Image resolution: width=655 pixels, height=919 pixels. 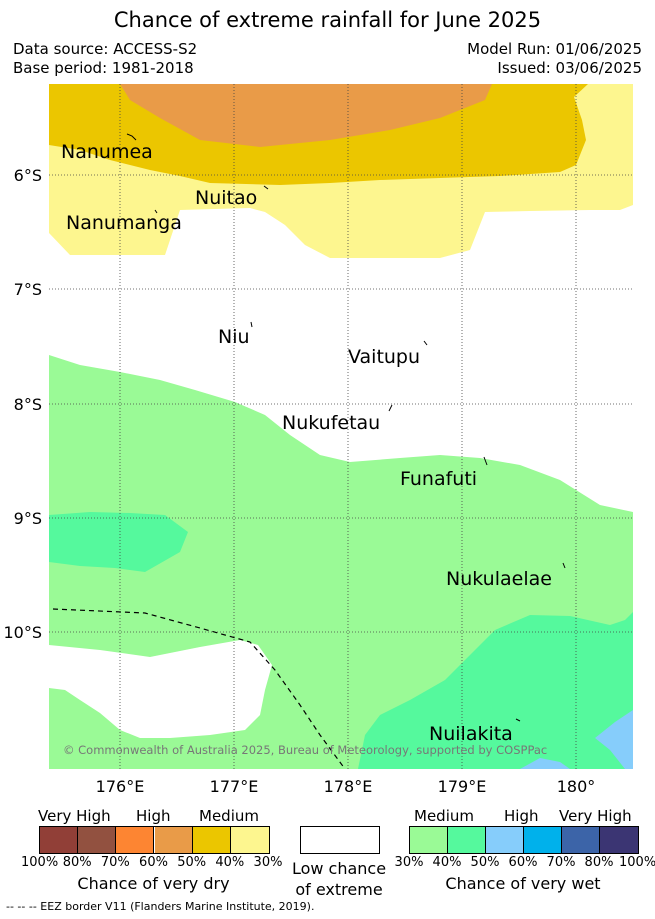 What do you see at coordinates (77, 862) in the screenshot?
I see `dry-pct-label: 80%` at bounding box center [77, 862].